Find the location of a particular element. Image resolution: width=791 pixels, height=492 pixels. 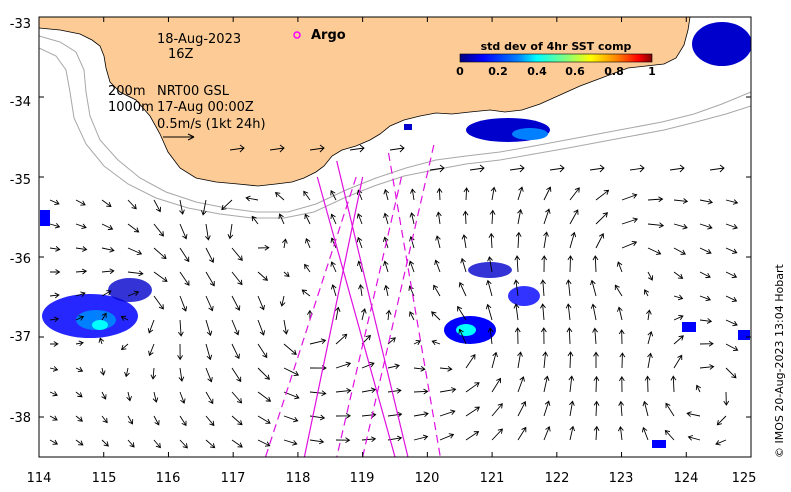

lat-tick-labels: -33 -34 -35 -36 -37 -38 is located at coordinates (20, 221).